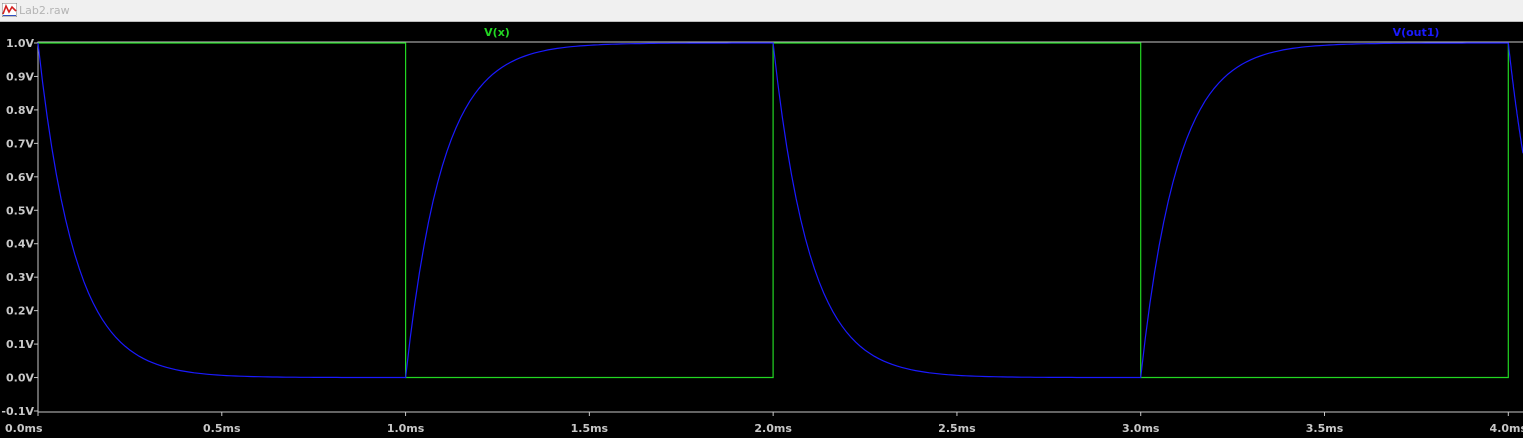  I want to click on x-tick-label: 1.0ms, so click(406, 428).